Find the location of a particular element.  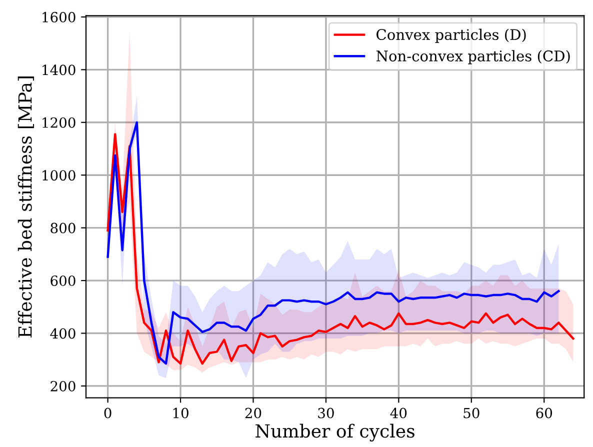

x-tick-label: 60 is located at coordinates (544, 413).